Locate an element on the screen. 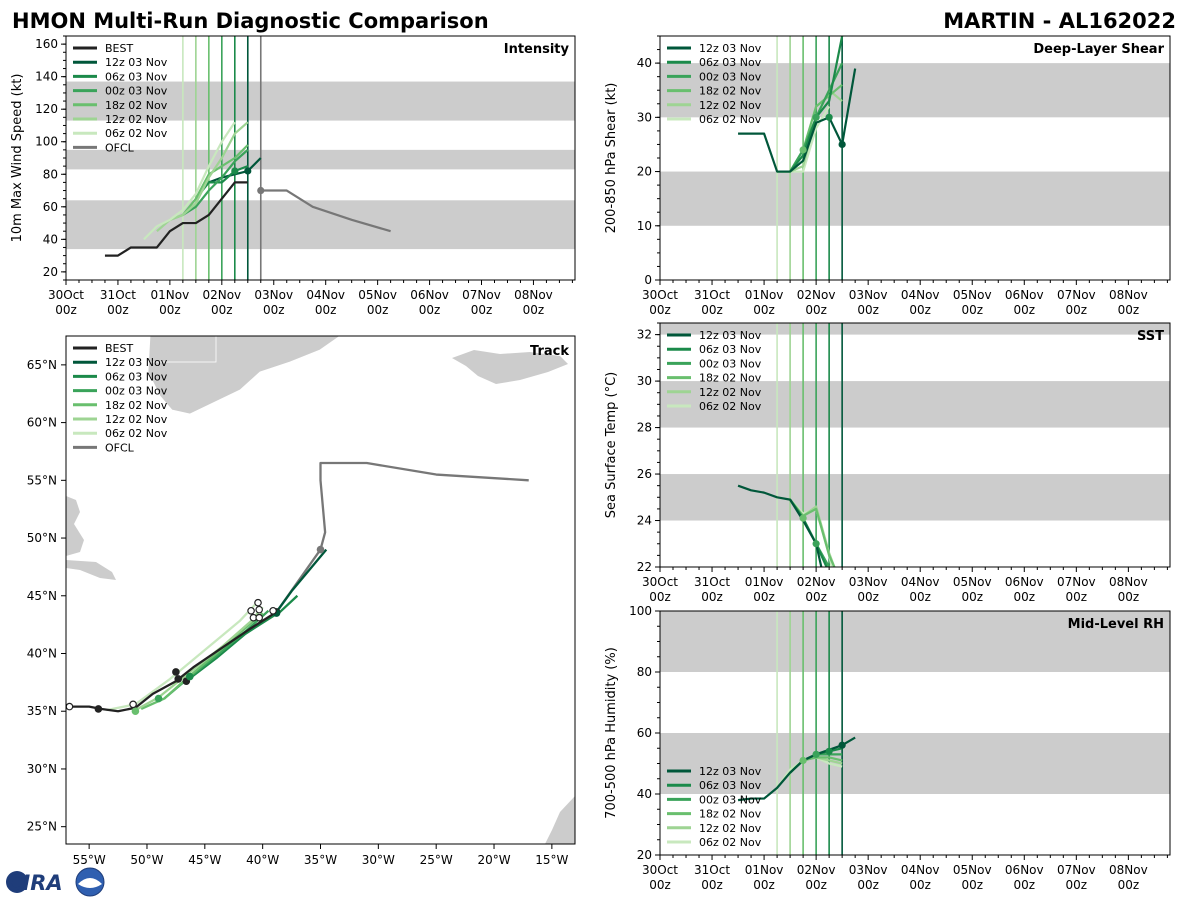 The width and height of the screenshot is (1200, 900). intensity-xtick-date: 02Nov is located at coordinates (221, 295).